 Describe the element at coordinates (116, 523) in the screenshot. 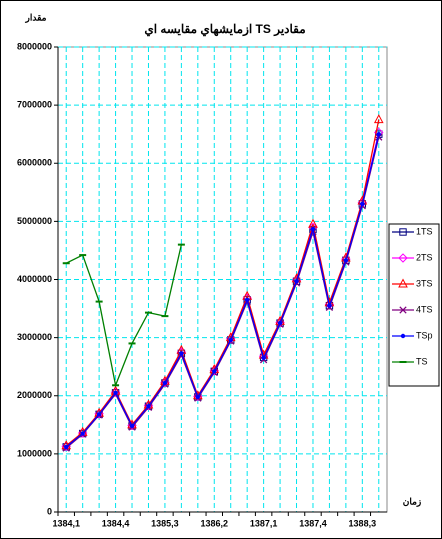

I see `x-tick-label: 1384,4` at that location.